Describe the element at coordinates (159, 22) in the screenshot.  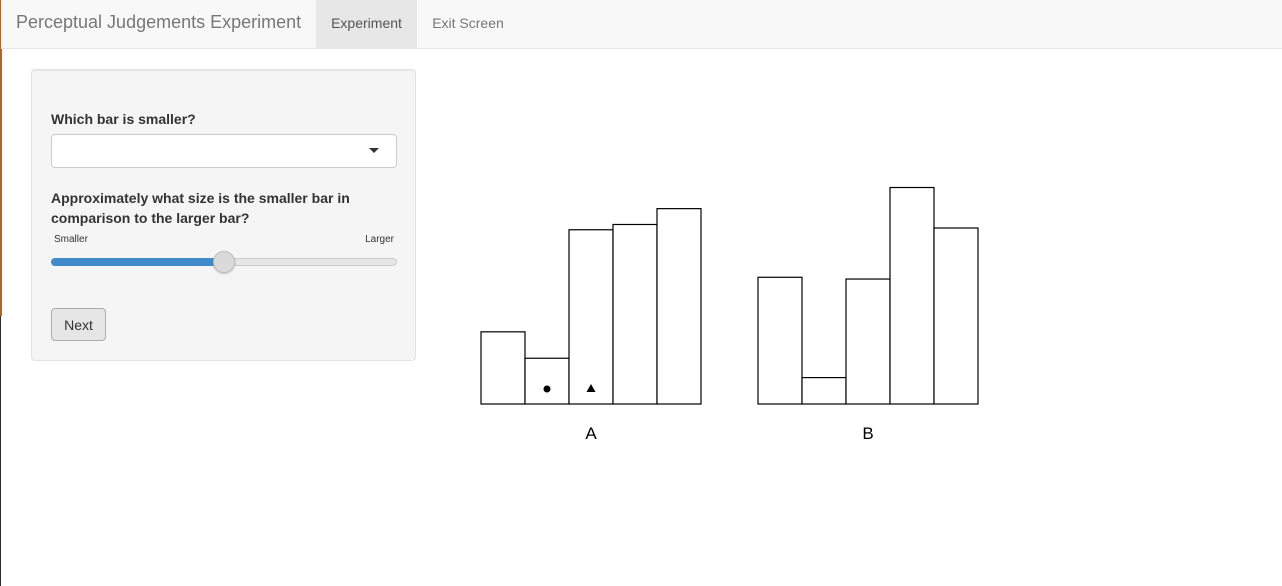
I see `app-title: Perceptual Judgements Experiment` at that location.